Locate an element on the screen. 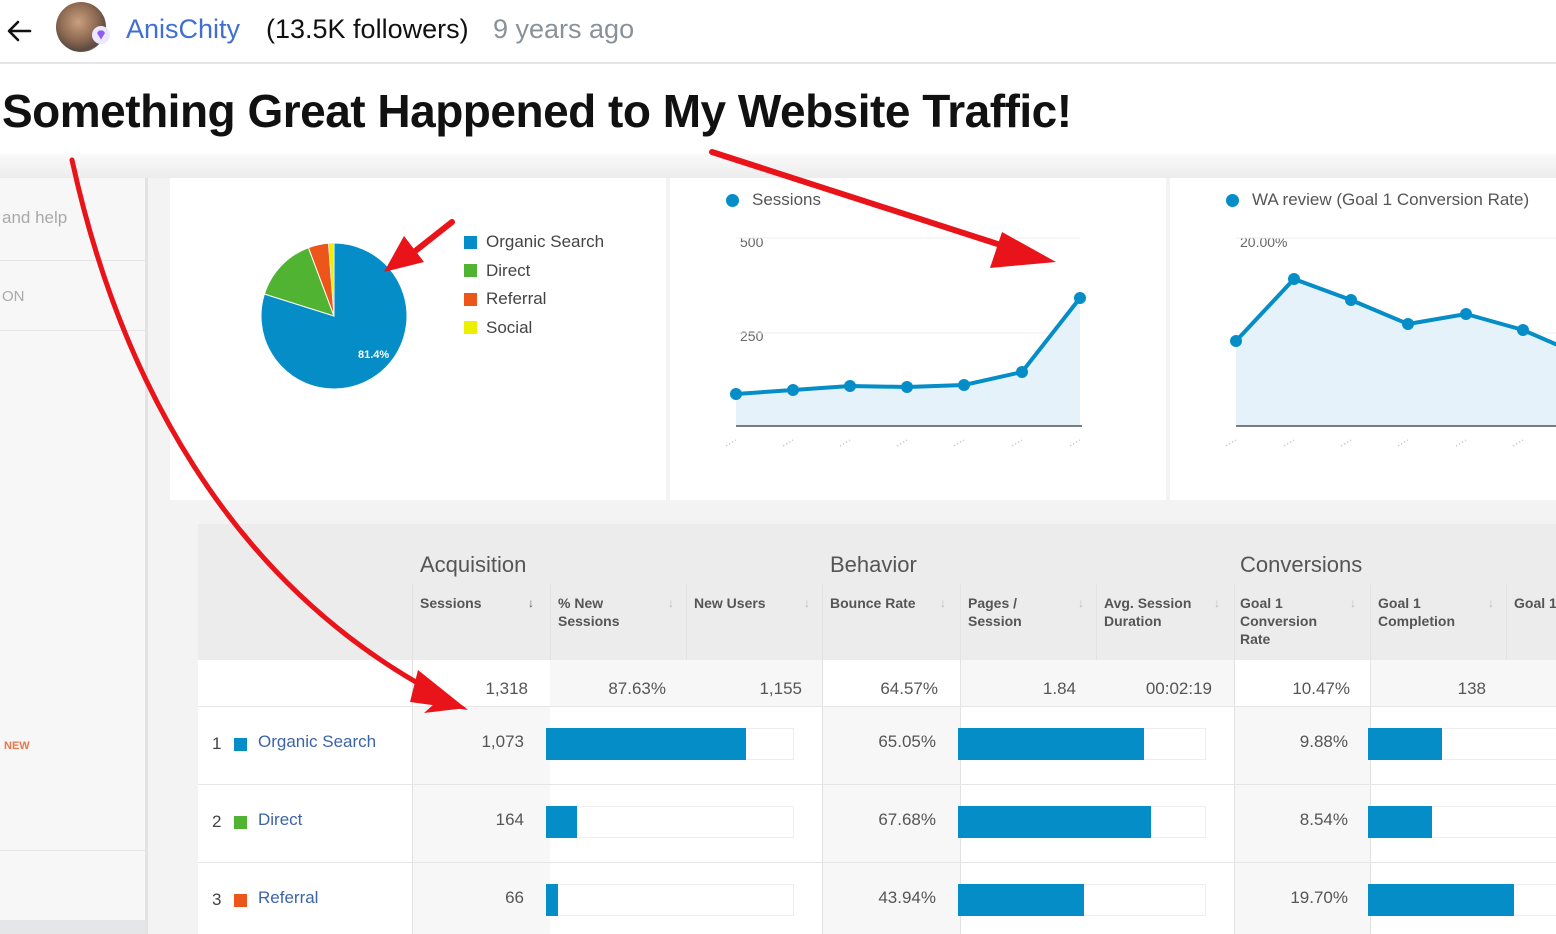 The height and width of the screenshot is (934, 1556). group-behavior: Behavior is located at coordinates (873, 564).